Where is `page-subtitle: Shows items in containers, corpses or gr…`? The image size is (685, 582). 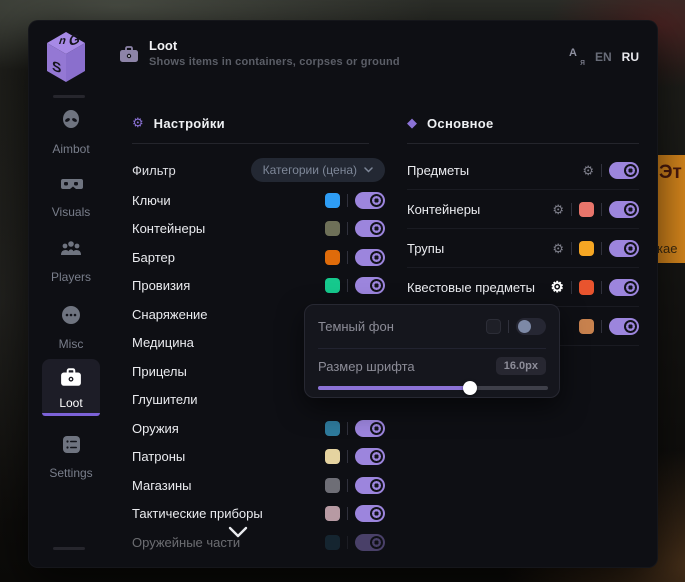 page-subtitle: Shows items in containers, corpses or gr… is located at coordinates (274, 62).